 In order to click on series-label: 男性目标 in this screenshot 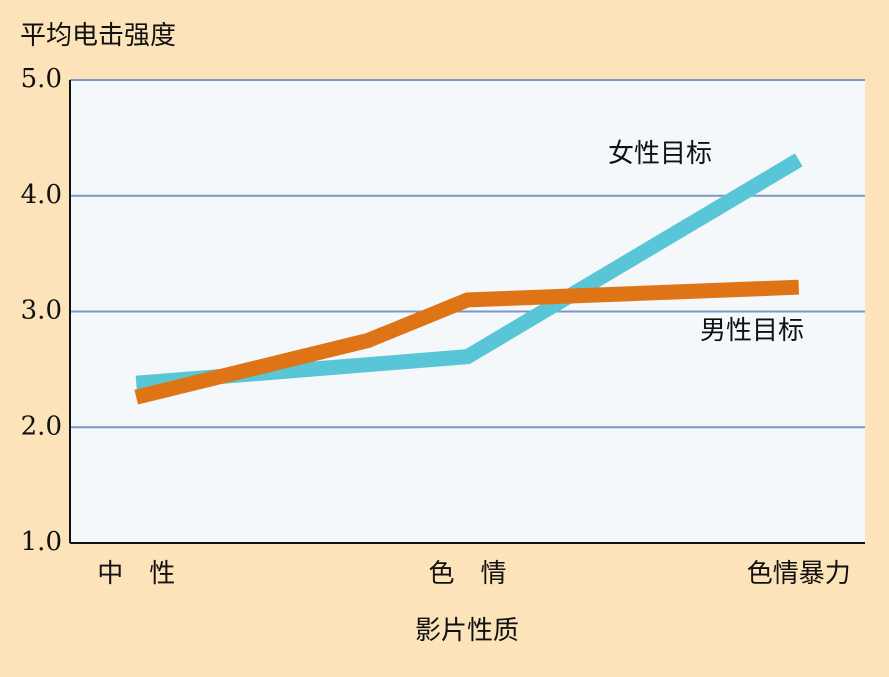, I will do `click(752, 331)`.